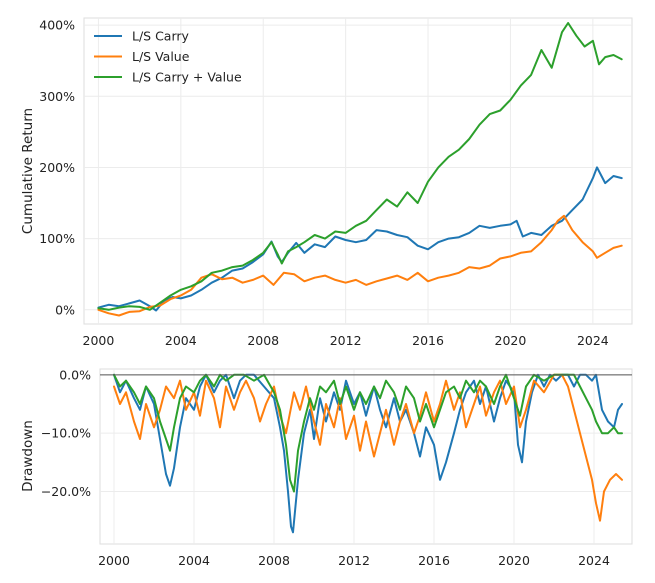 This screenshot has width=655, height=583. Describe the element at coordinates (57, 25) in the screenshot. I see `top-y-tick-label: 400%` at that location.